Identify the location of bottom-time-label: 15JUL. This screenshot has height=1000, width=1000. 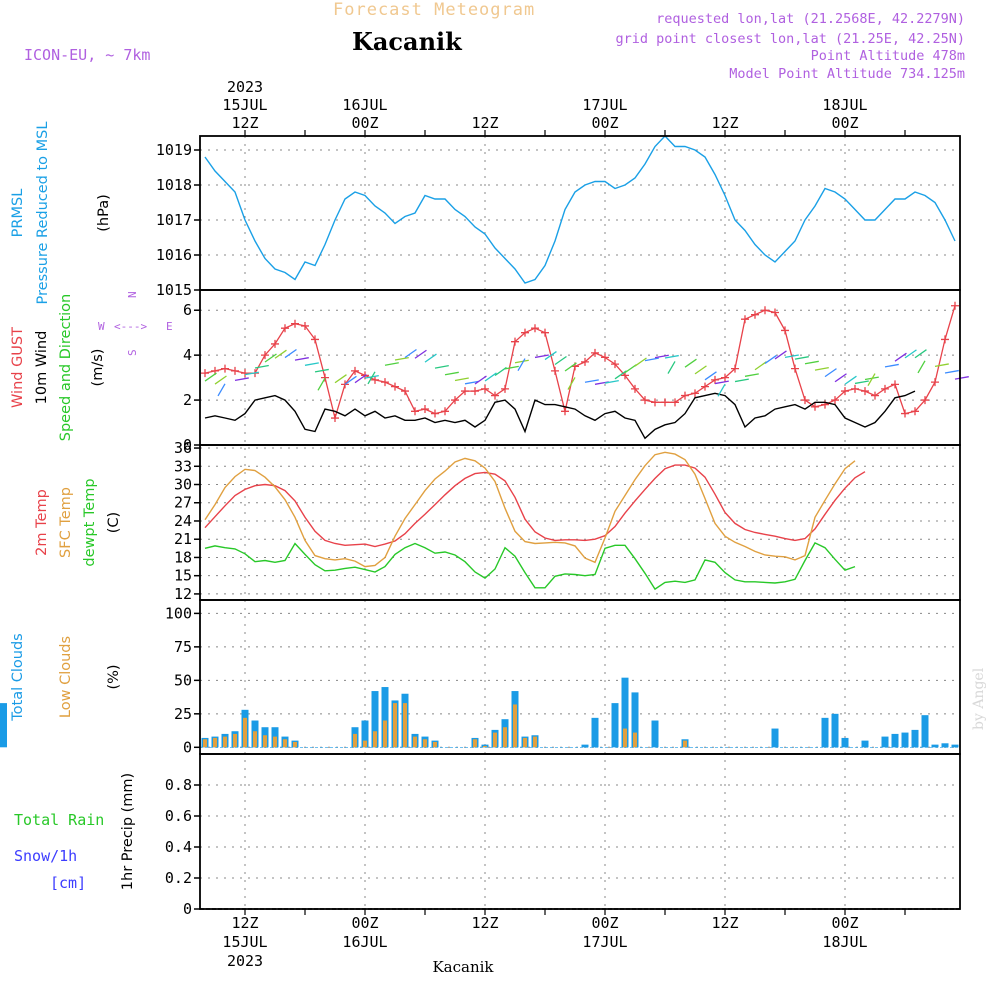
(244, 942).